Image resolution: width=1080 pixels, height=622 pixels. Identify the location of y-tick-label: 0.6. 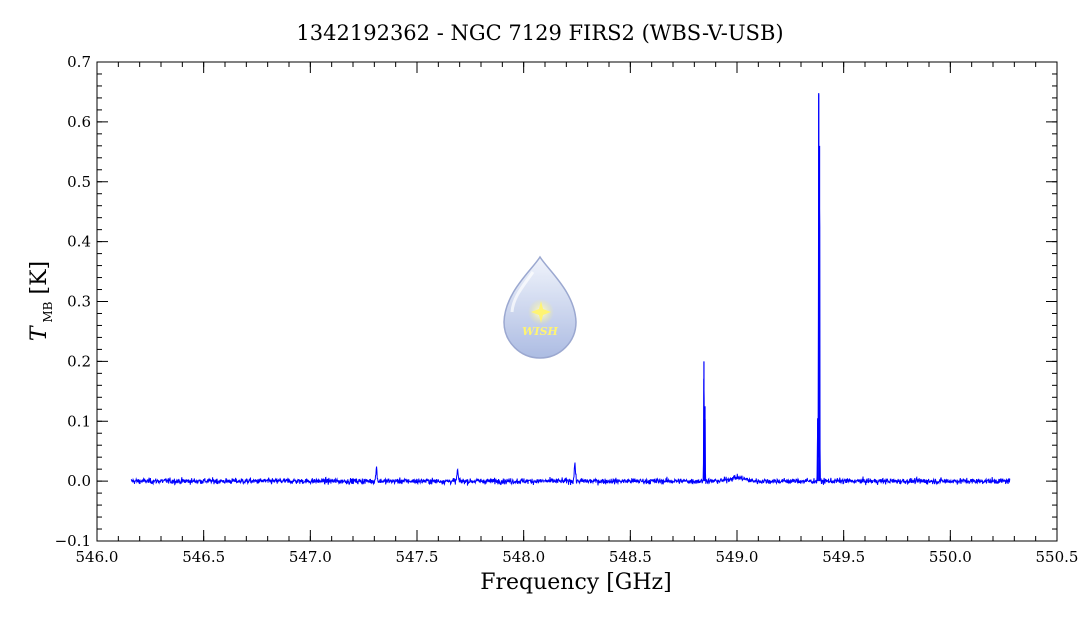
(79, 122).